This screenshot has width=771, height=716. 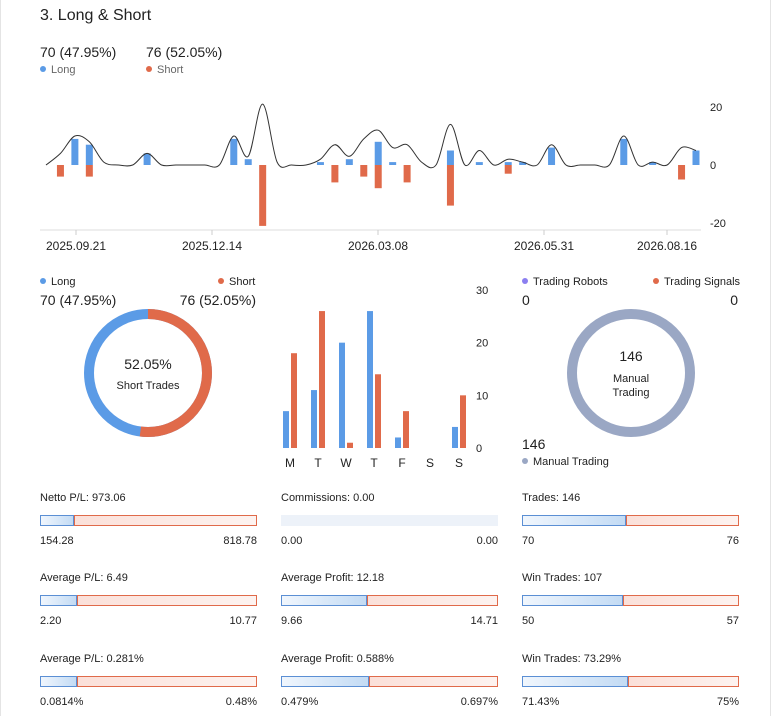 I want to click on manual-value: 146, so click(x=534, y=444).